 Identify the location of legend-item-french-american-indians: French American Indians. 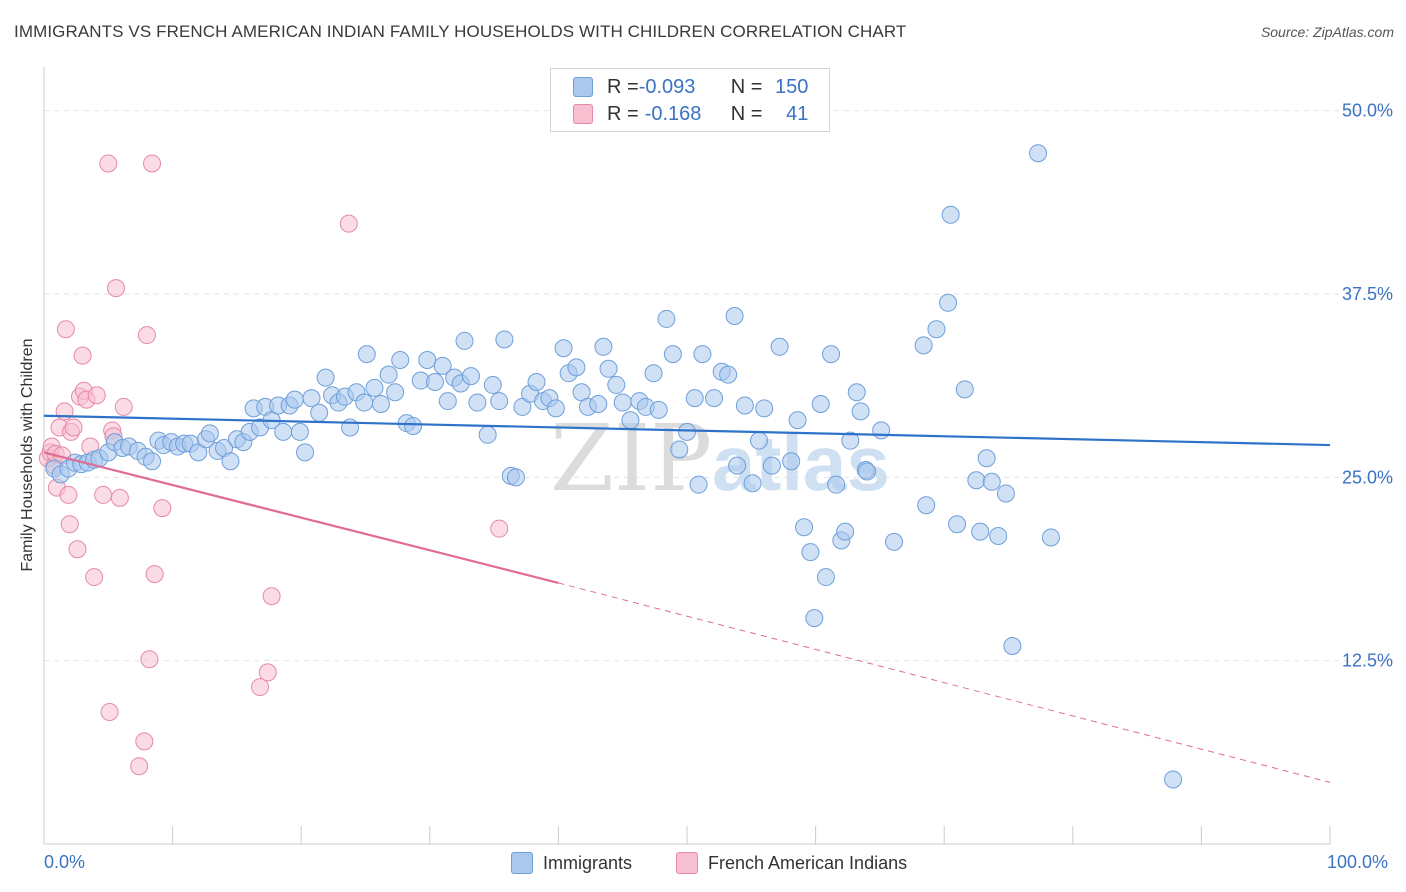
(791, 863).